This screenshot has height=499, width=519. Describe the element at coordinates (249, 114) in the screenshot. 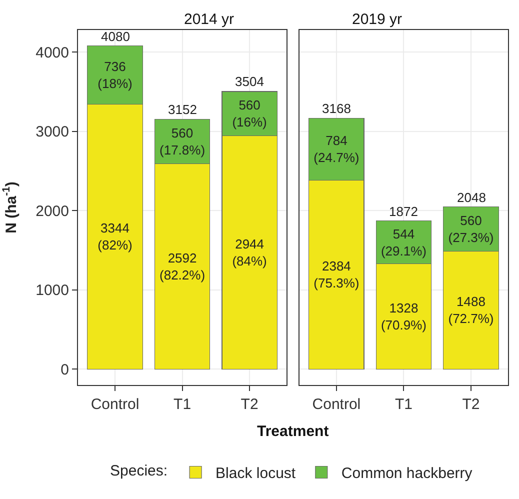

I see `data-label: 560 (16%)` at that location.